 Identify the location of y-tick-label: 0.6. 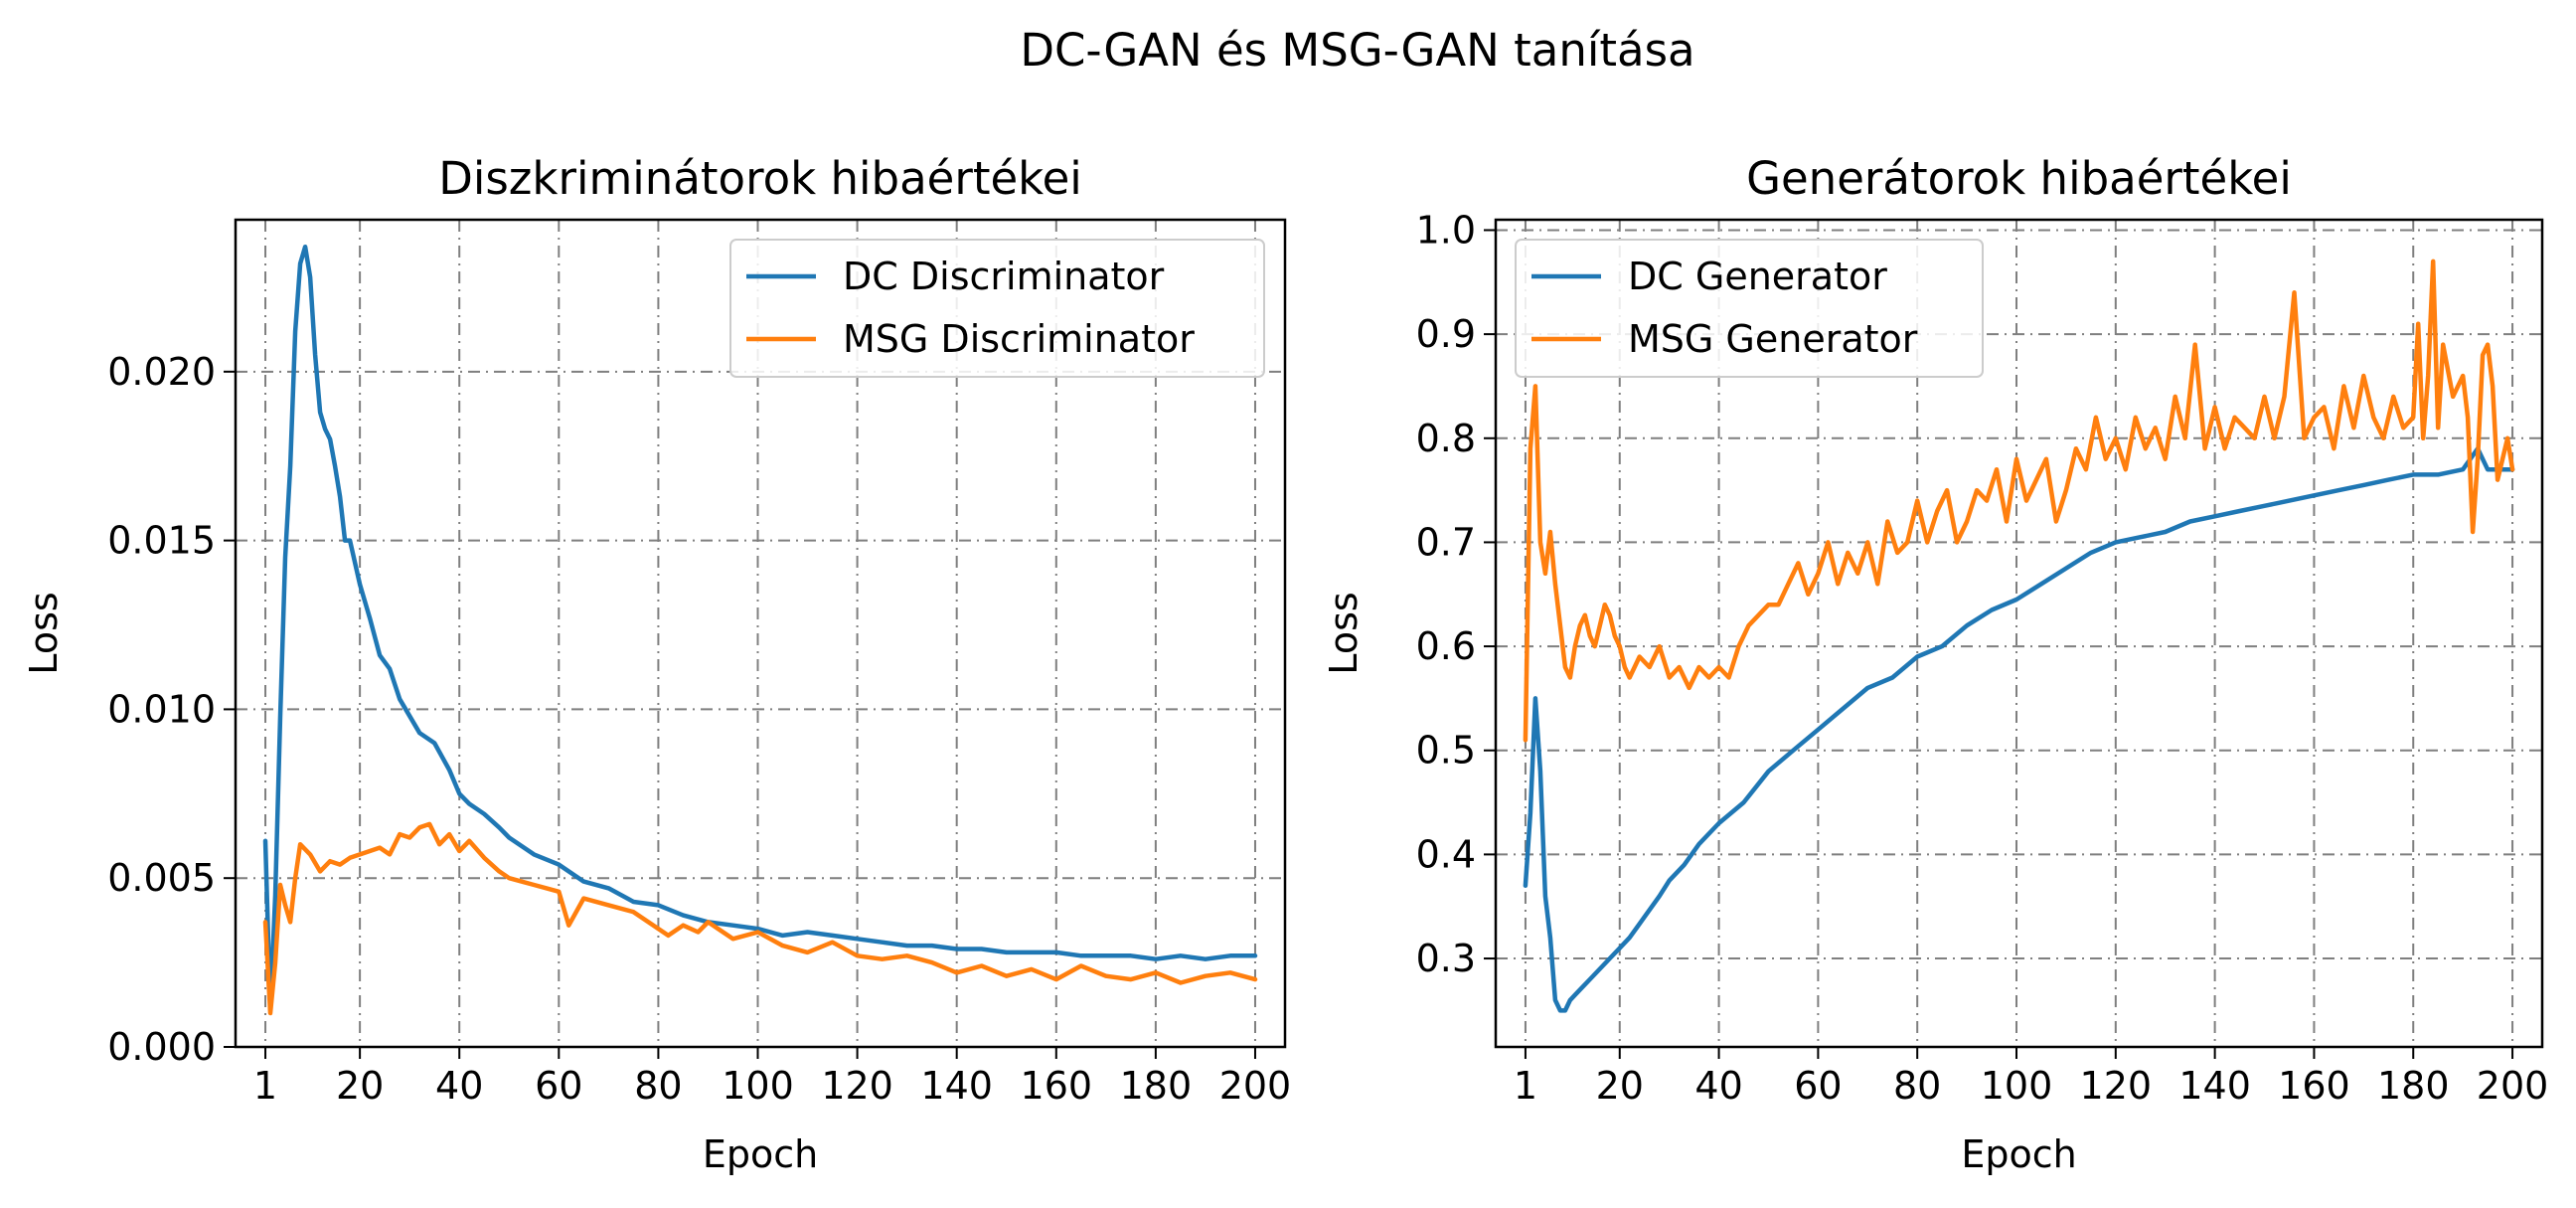
(1446, 646).